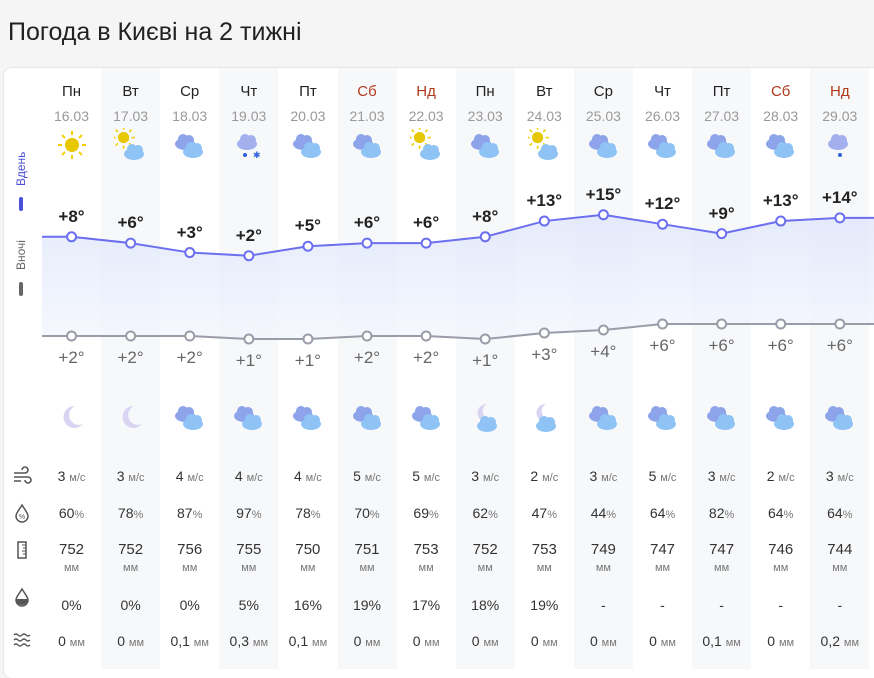 The width and height of the screenshot is (874, 678). I want to click on day-of-week: Пн, so click(71, 91).